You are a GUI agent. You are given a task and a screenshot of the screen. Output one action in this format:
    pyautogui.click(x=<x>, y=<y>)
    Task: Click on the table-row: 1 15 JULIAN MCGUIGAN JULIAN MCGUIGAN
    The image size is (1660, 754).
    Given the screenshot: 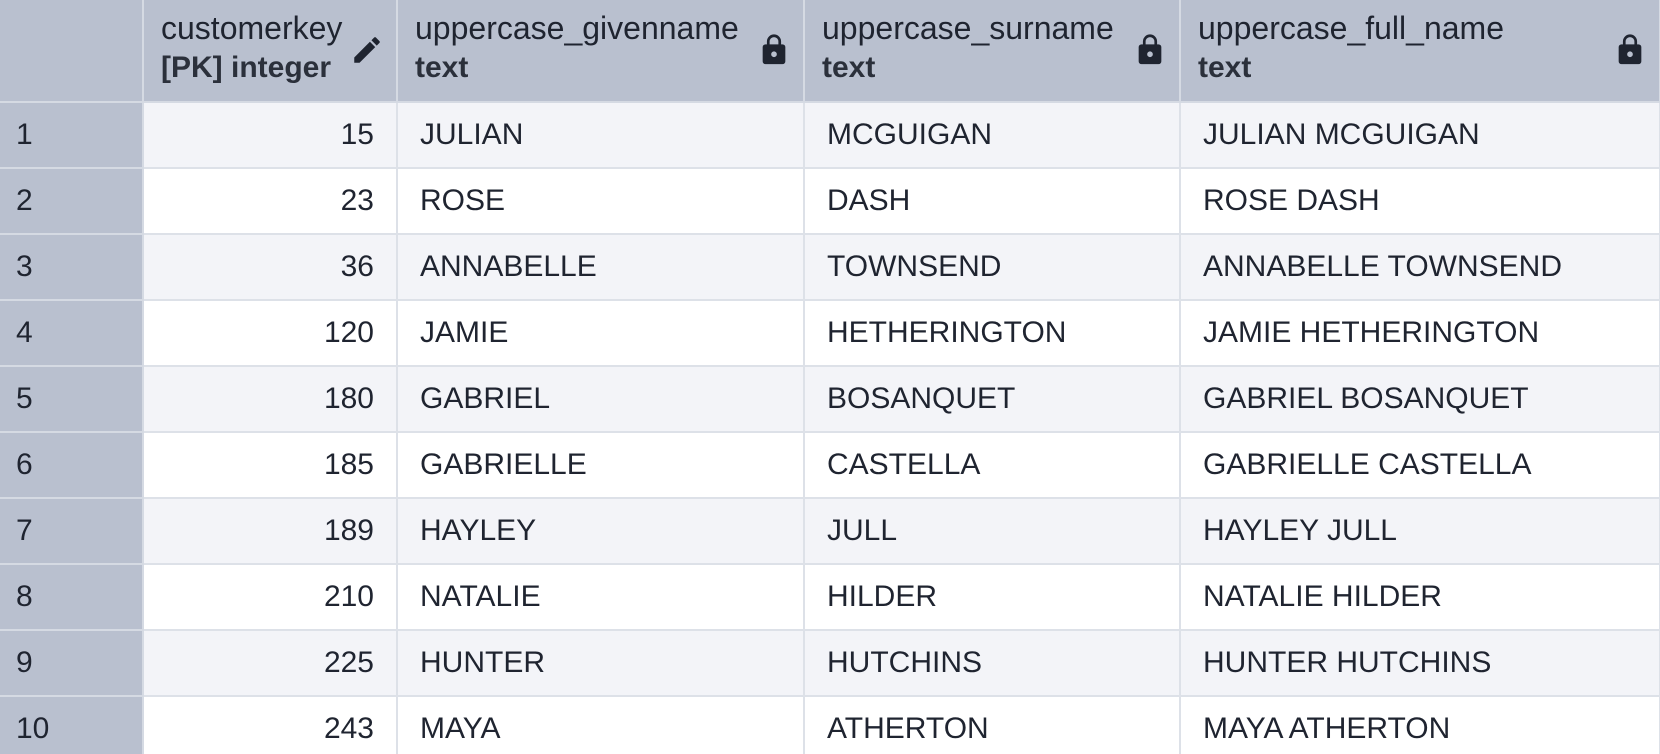 What is the action you would take?
    pyautogui.click(x=830, y=135)
    